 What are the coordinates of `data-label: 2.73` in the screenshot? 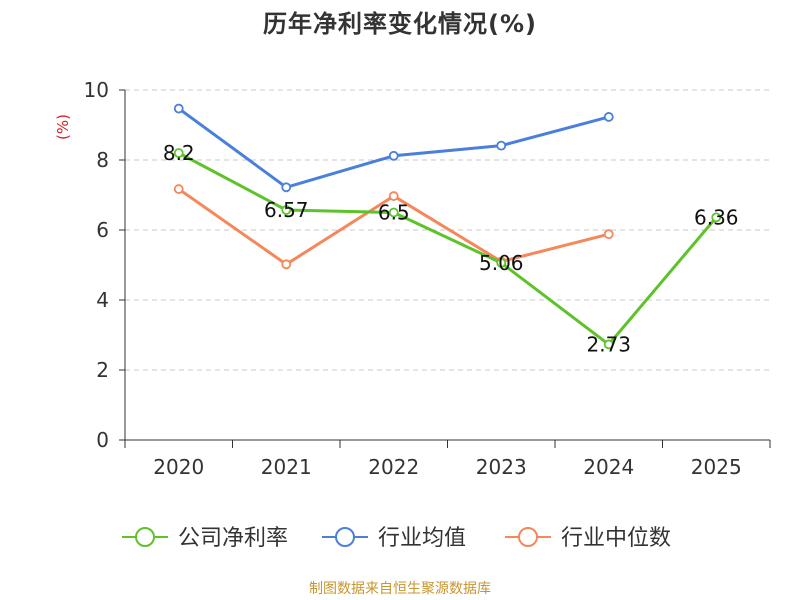 It's located at (608, 344).